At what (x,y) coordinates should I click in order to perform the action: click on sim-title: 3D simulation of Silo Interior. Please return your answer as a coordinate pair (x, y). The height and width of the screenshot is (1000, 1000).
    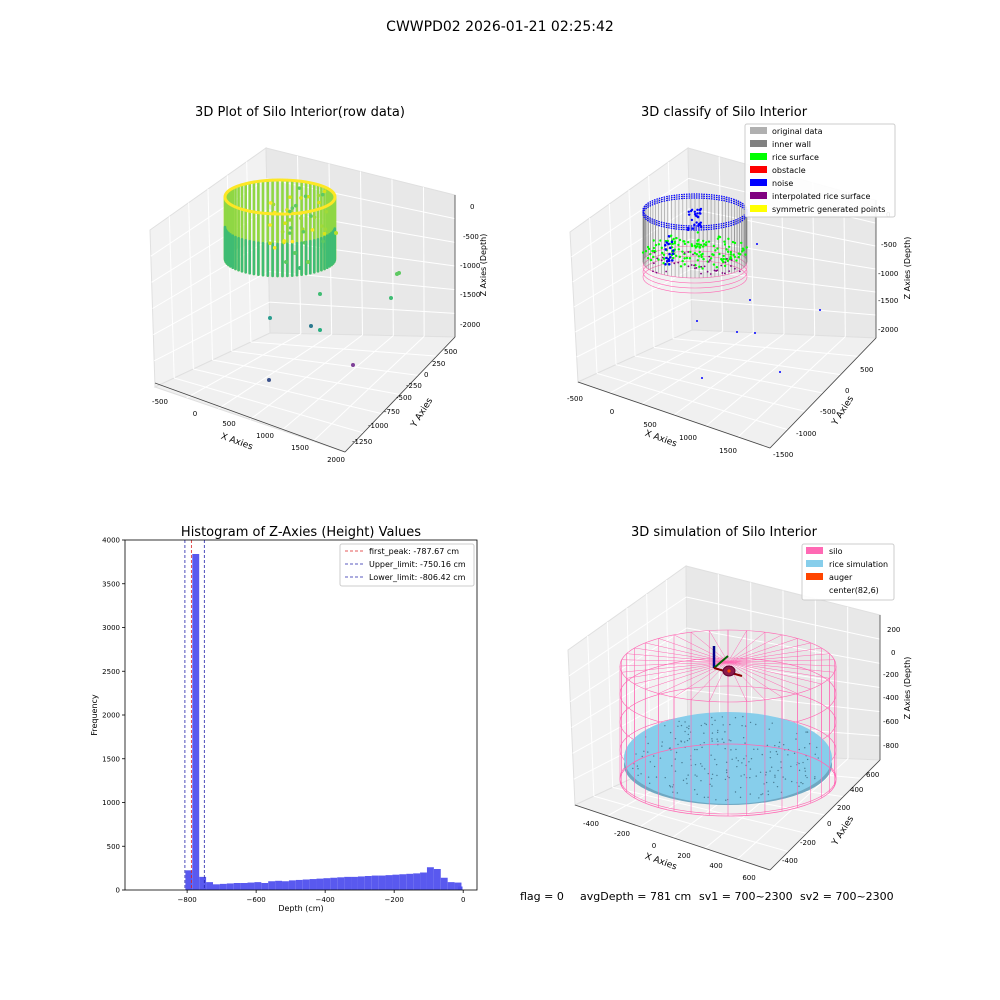
    Looking at the image, I should click on (724, 532).